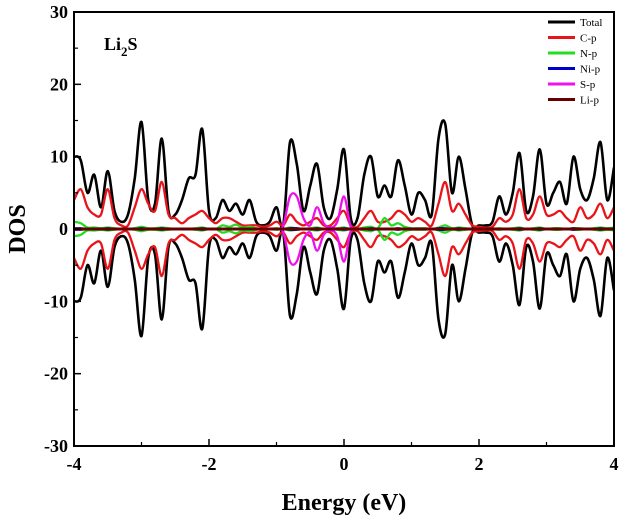  What do you see at coordinates (590, 70) in the screenshot?
I see `legend-label-ni-p: Ni-p` at bounding box center [590, 70].